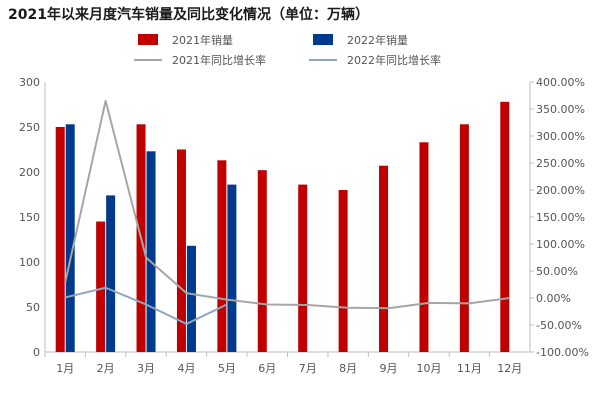 The image size is (600, 412). What do you see at coordinates (29, 262) in the screenshot?
I see `y-tick-label: 100` at bounding box center [29, 262].